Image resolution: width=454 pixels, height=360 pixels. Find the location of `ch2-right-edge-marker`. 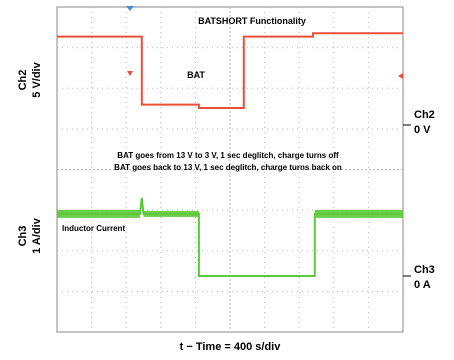

ch2-right-edge-marker is located at coordinates (400, 76).